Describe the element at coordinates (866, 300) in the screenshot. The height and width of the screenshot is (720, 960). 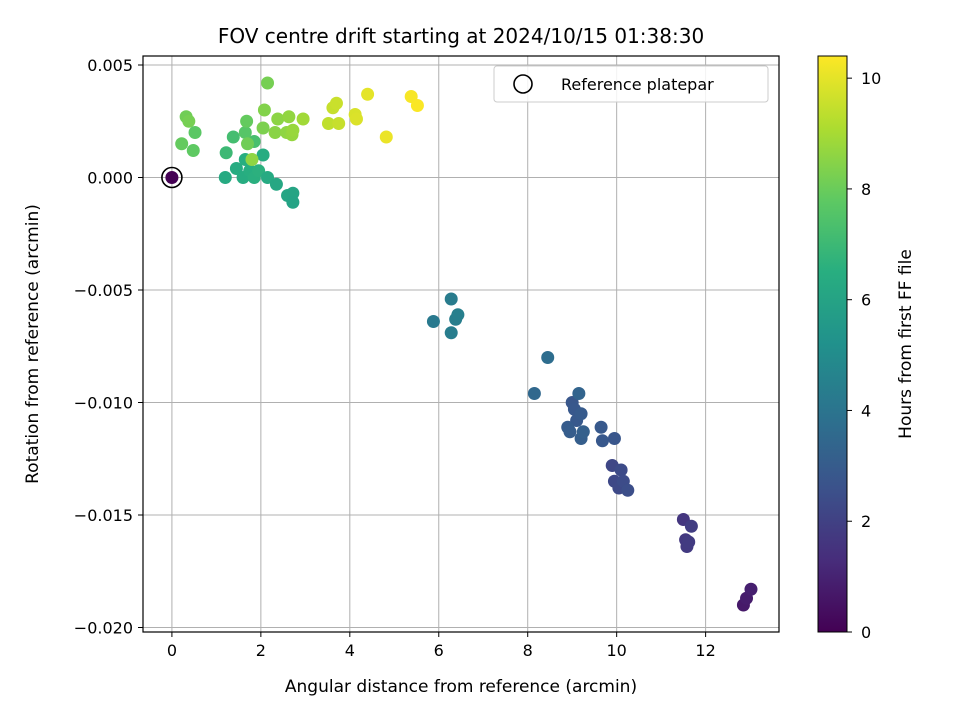
I see `colorbar-tick-label: 6` at that location.